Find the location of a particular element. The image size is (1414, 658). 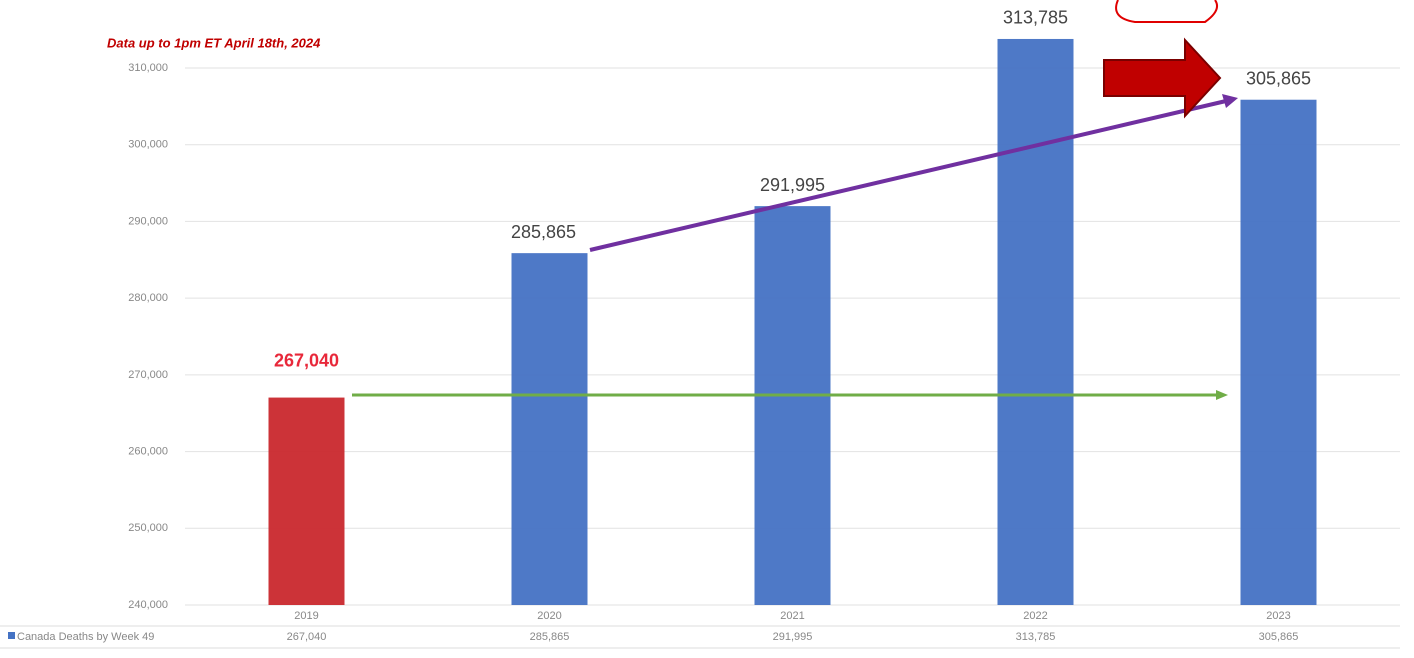

table-value: 285,865 is located at coordinates (550, 637).